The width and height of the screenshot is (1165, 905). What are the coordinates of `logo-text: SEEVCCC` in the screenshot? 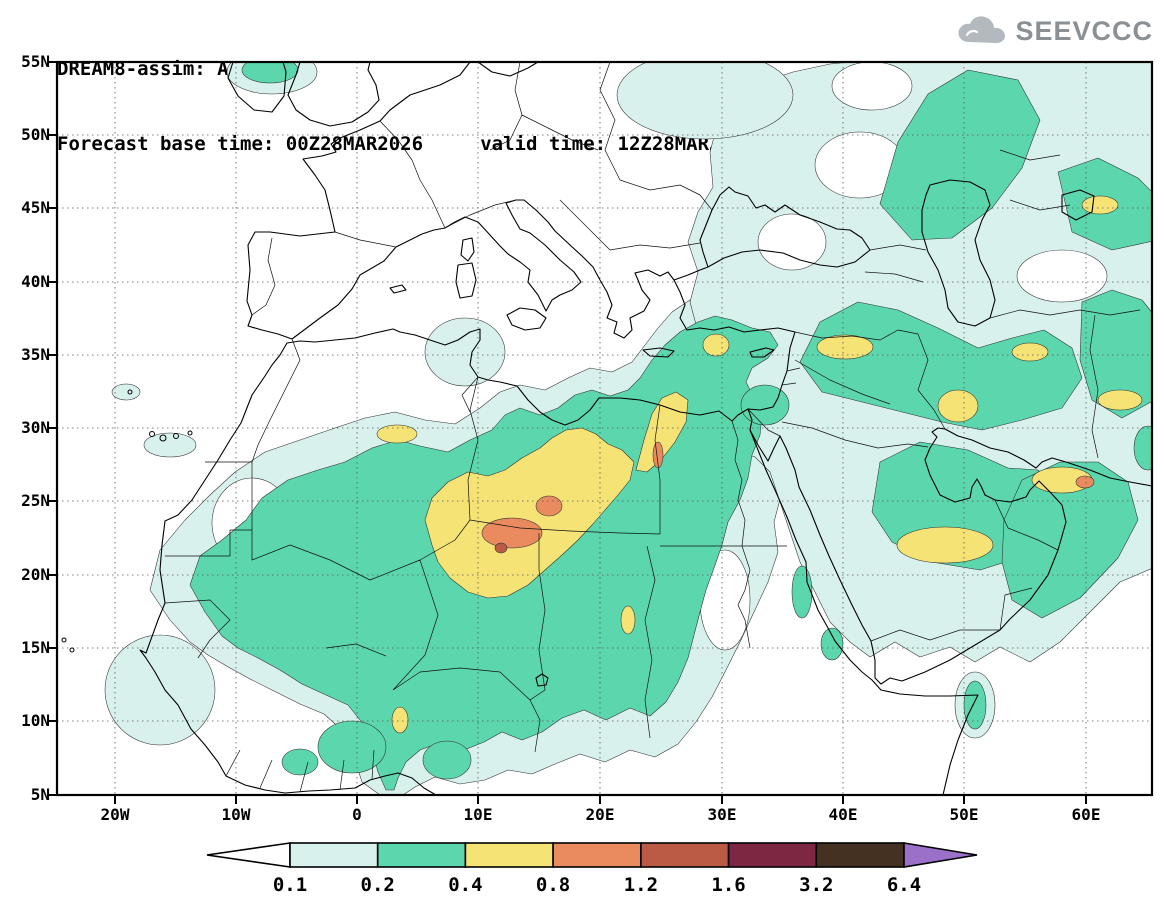 It's located at (1084, 30).